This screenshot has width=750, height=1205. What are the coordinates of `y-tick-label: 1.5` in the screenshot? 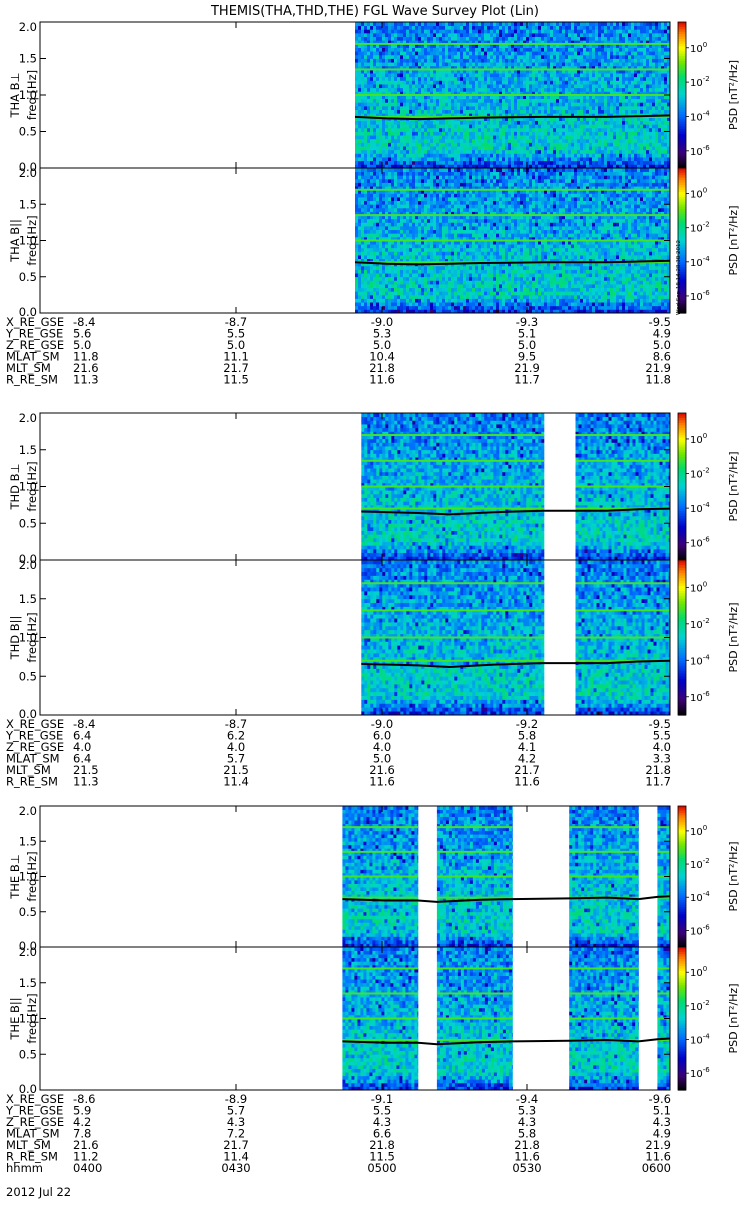 It's located at (28, 59).